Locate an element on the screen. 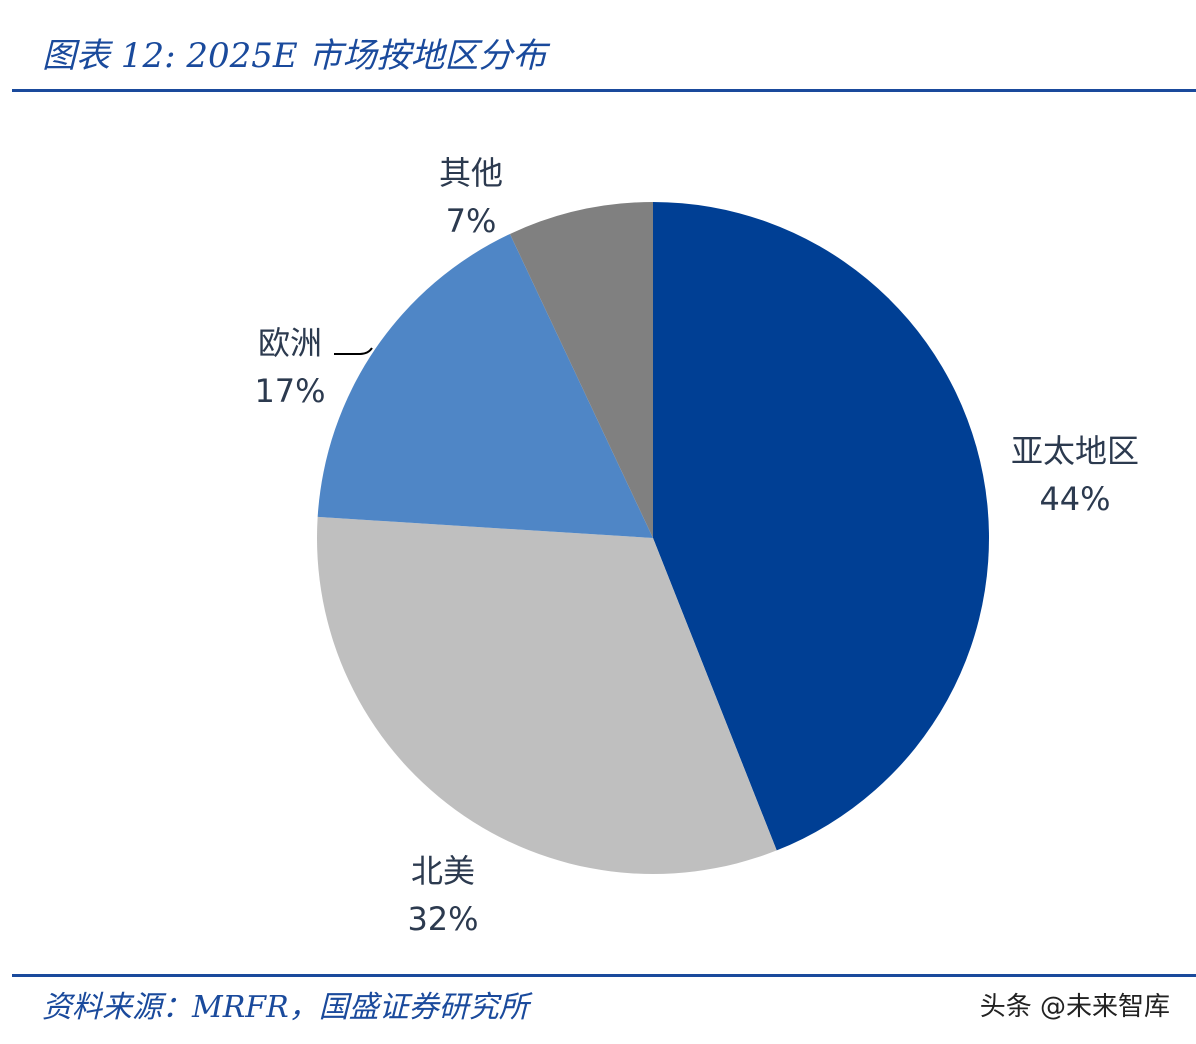 This screenshot has width=1196, height=1044. title-rule is located at coordinates (604, 90).